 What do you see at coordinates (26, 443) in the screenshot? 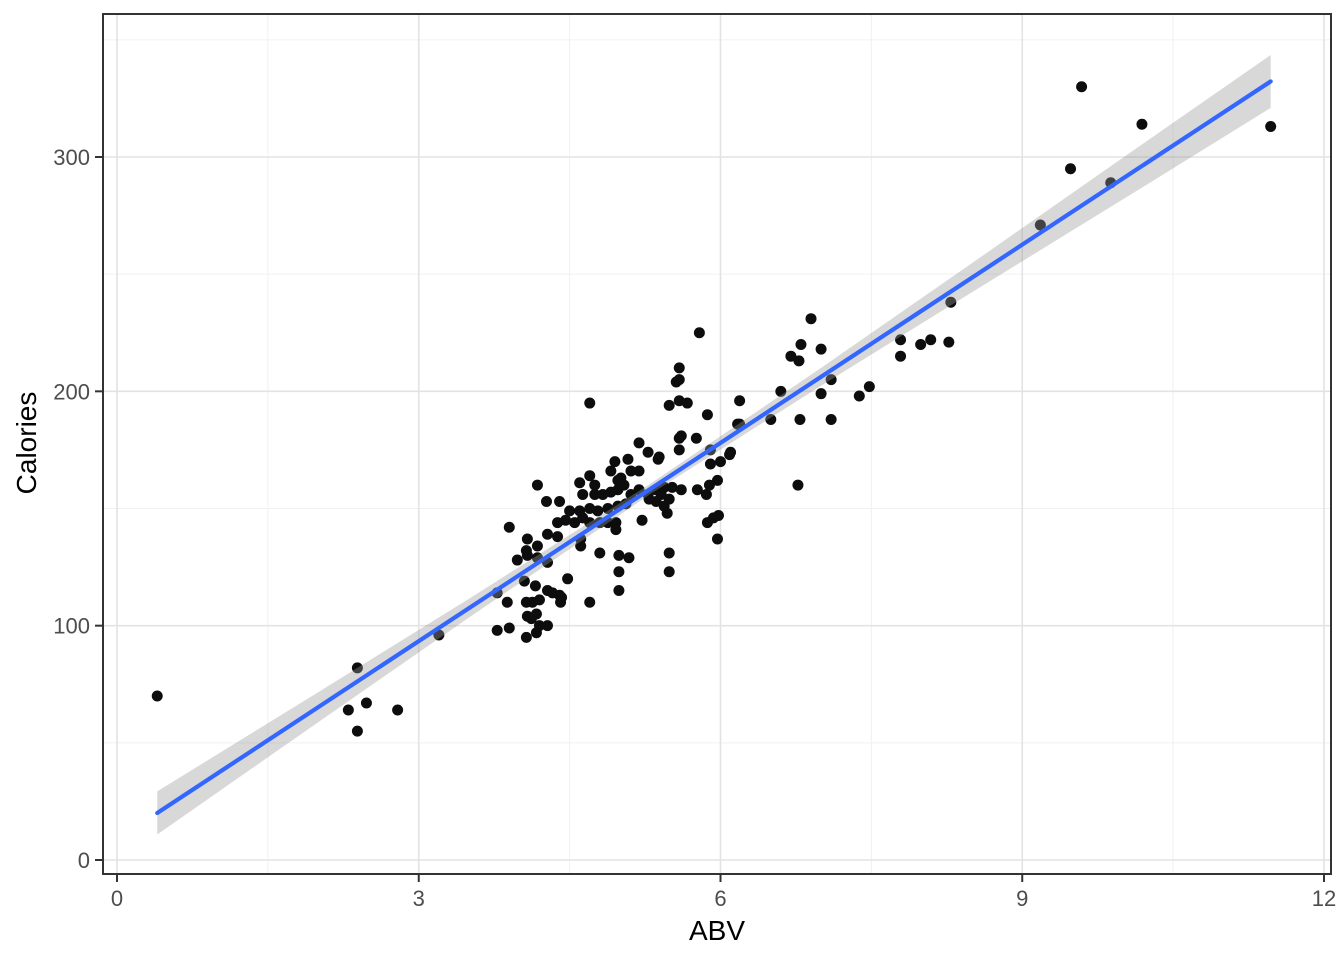
I see `y-axis-title: Calories` at bounding box center [26, 443].